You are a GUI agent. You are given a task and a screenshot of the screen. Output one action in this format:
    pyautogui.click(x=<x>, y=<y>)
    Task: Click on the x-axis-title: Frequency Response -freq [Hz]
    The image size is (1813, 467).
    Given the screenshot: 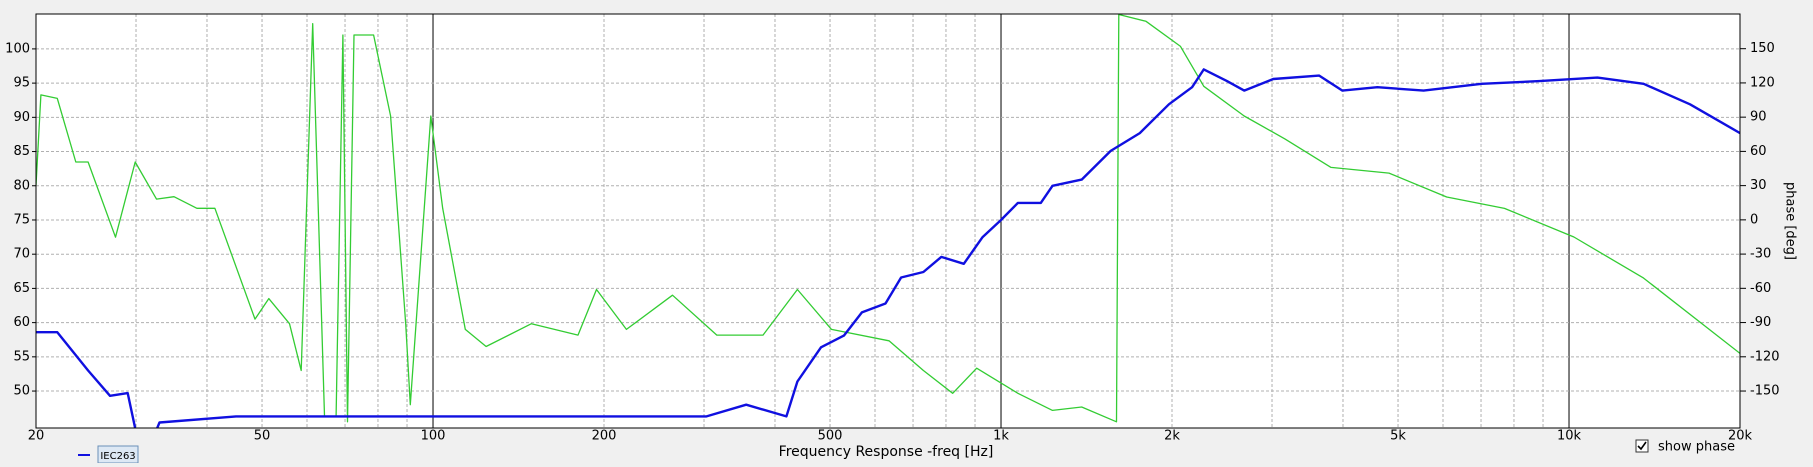 What is the action you would take?
    pyautogui.click(x=886, y=452)
    